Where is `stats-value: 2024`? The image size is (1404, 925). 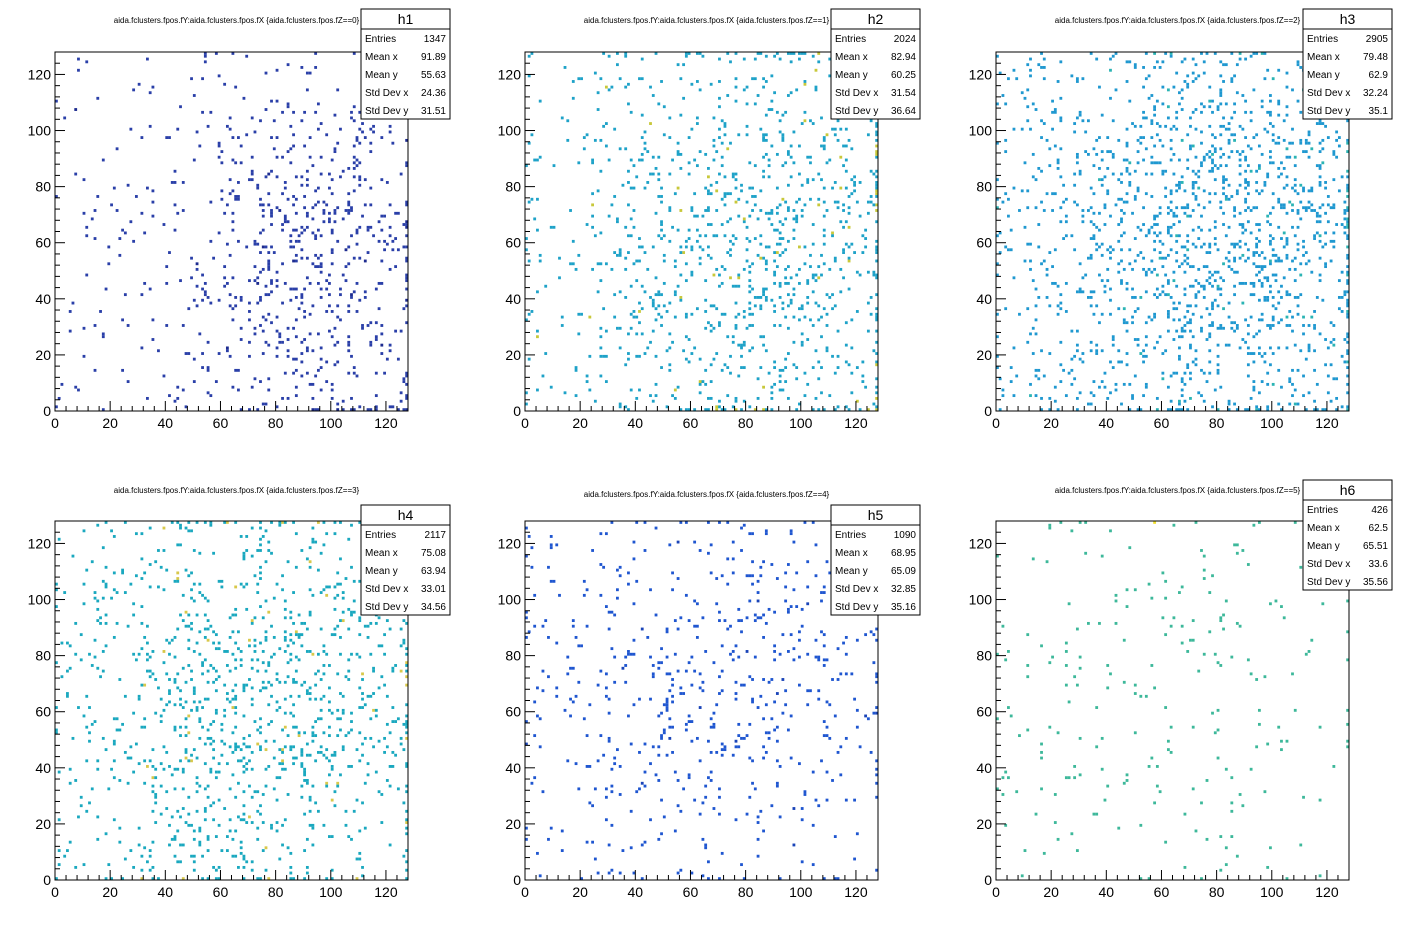 stats-value: 2024 is located at coordinates (905, 39).